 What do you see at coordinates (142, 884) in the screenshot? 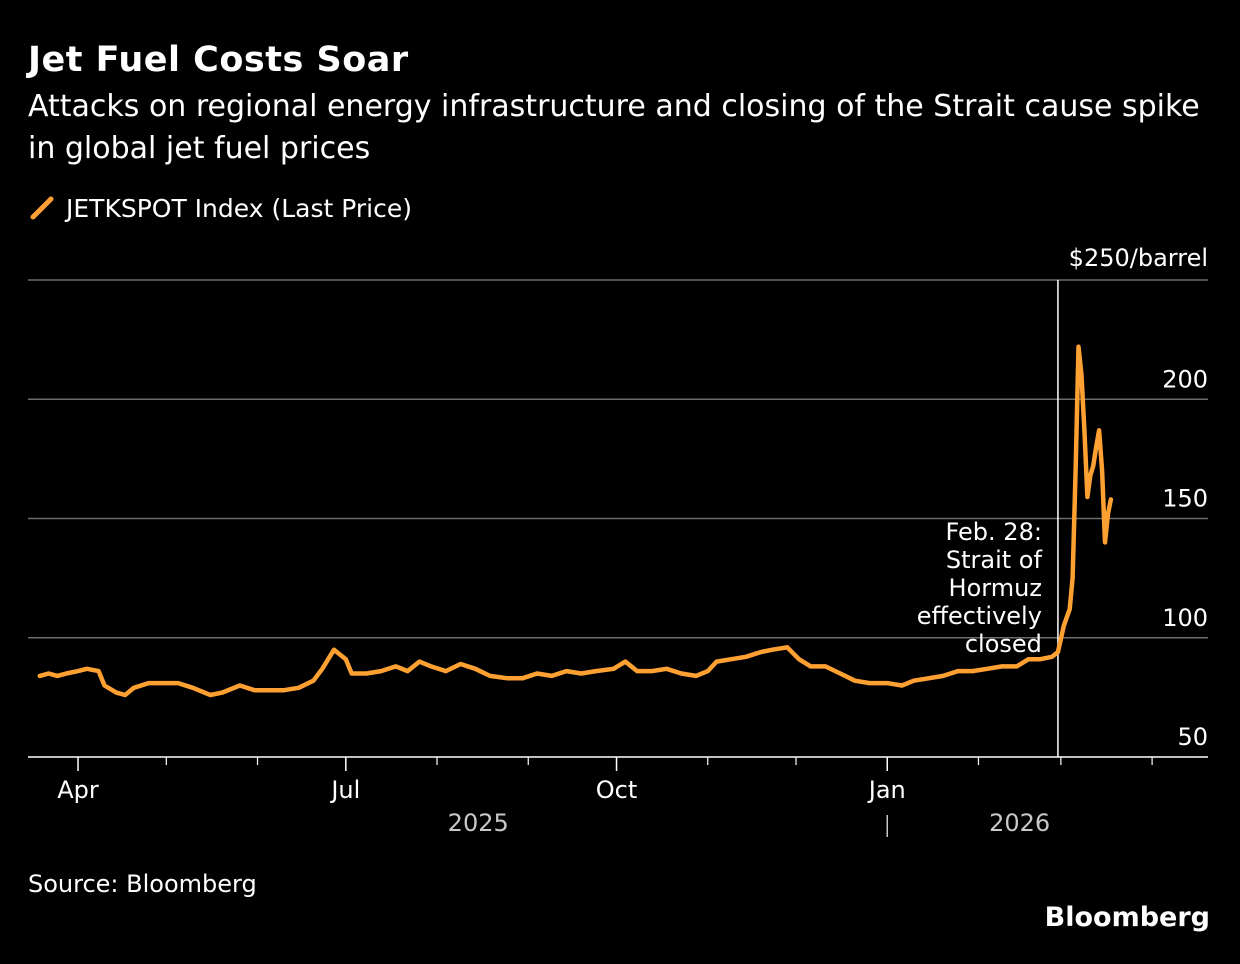
I see `source-note: Source: Bloomberg` at bounding box center [142, 884].